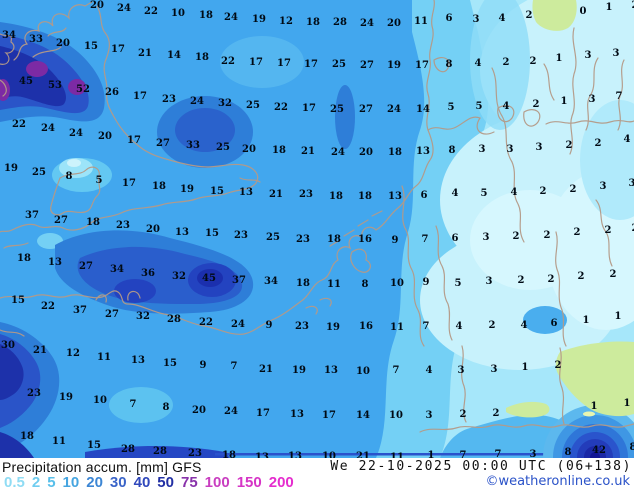 The width and height of the screenshot is (634, 490). I want to click on precip-value: 52, so click(83, 89).